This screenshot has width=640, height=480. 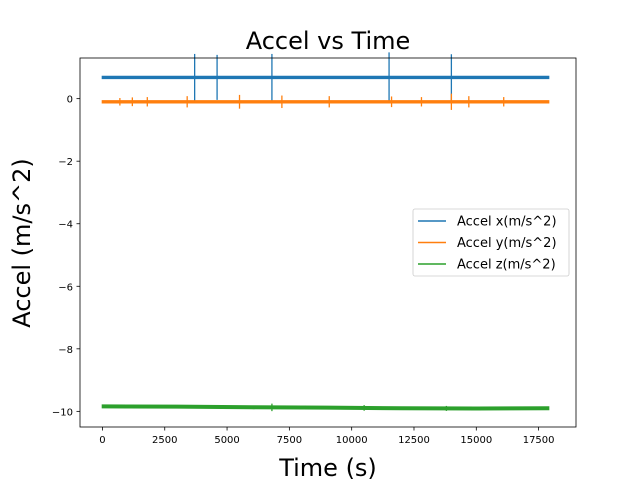 What do you see at coordinates (65, 287) in the screenshot?
I see `y-tick-label: −6` at bounding box center [65, 287].